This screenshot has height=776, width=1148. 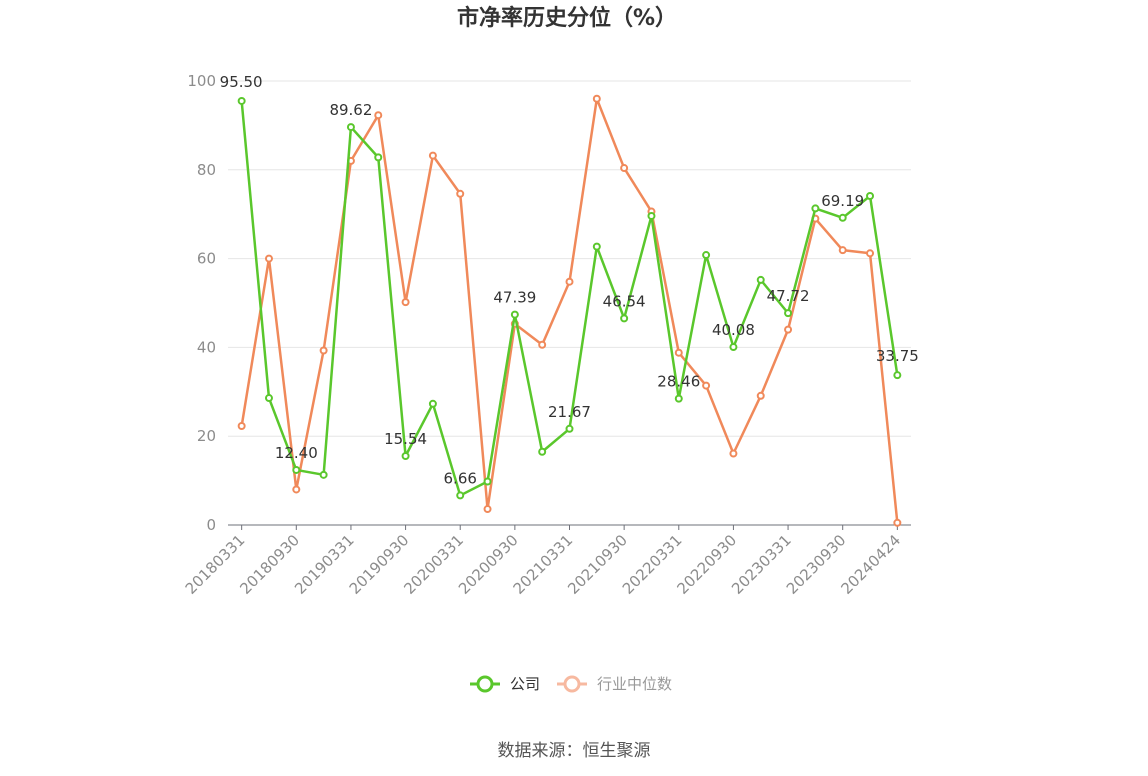 I want to click on data-label: 46.54, so click(x=624, y=301).